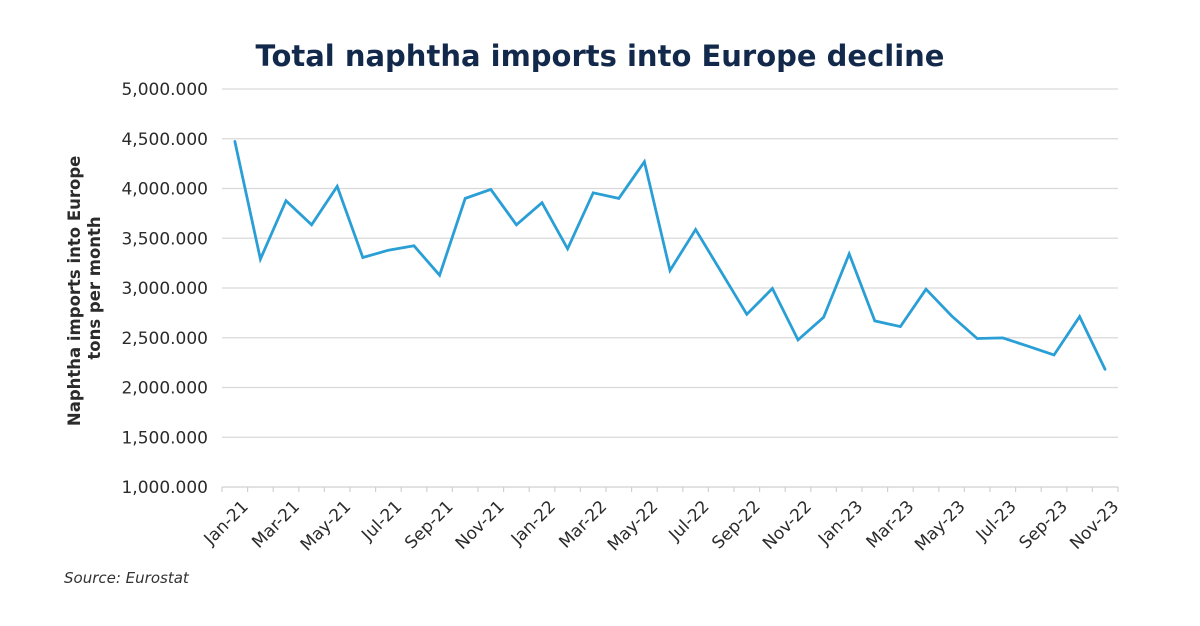 The image size is (1200, 626). What do you see at coordinates (381, 521) in the screenshot?
I see `x-tick-label: Jul-21` at bounding box center [381, 521].